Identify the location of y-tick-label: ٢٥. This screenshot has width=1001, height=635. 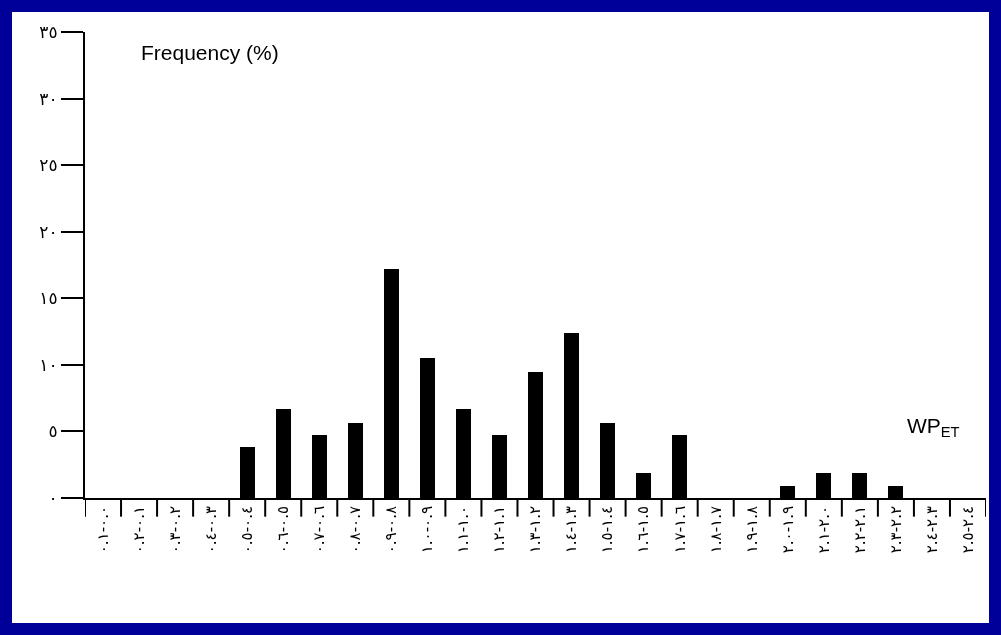
(48, 165).